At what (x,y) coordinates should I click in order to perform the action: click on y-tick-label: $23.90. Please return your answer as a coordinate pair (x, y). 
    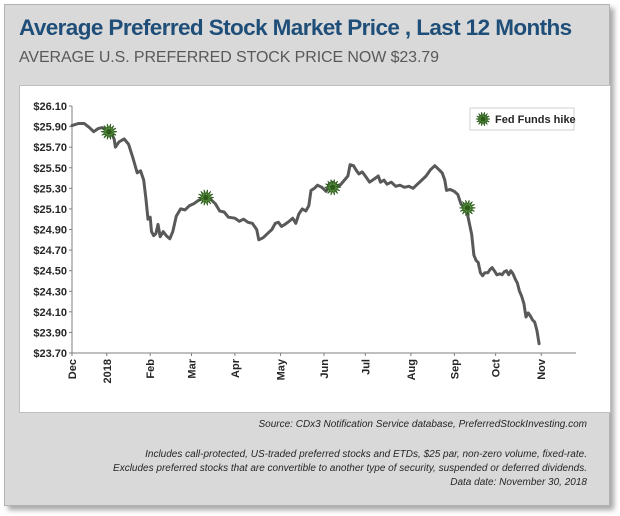
    Looking at the image, I should click on (50, 333).